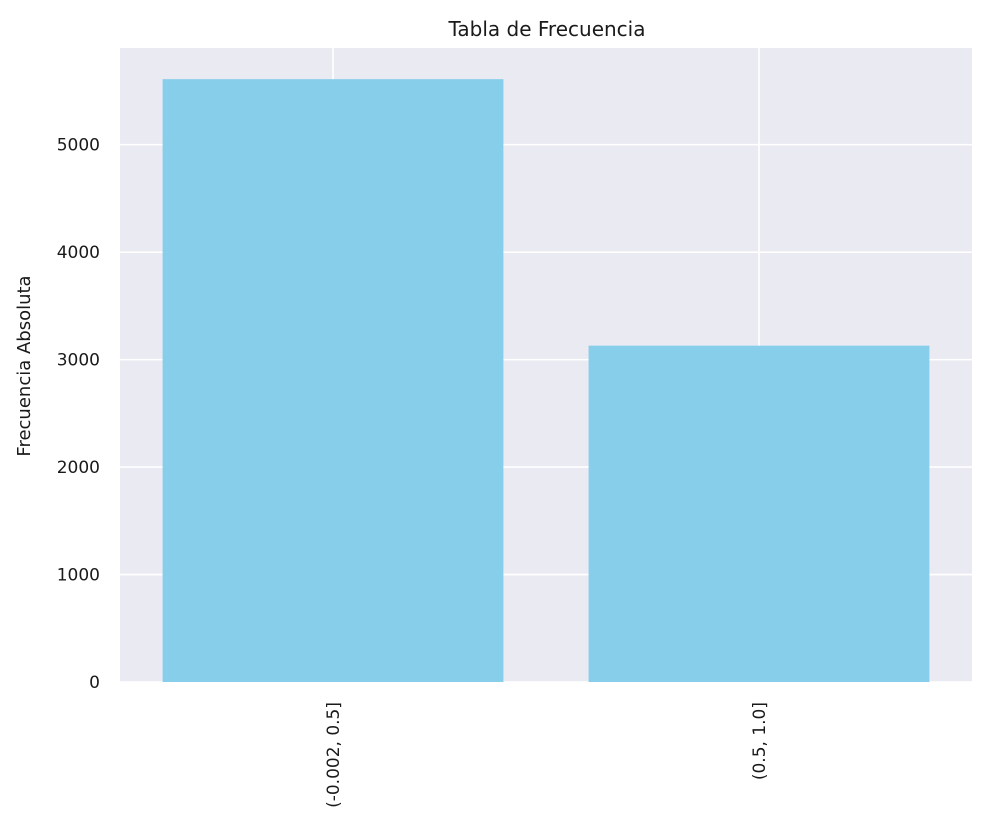 Image resolution: width=981 pixels, height=822 pixels. What do you see at coordinates (547, 29) in the screenshot?
I see `chart-title: Tabla de Frecuencia` at bounding box center [547, 29].